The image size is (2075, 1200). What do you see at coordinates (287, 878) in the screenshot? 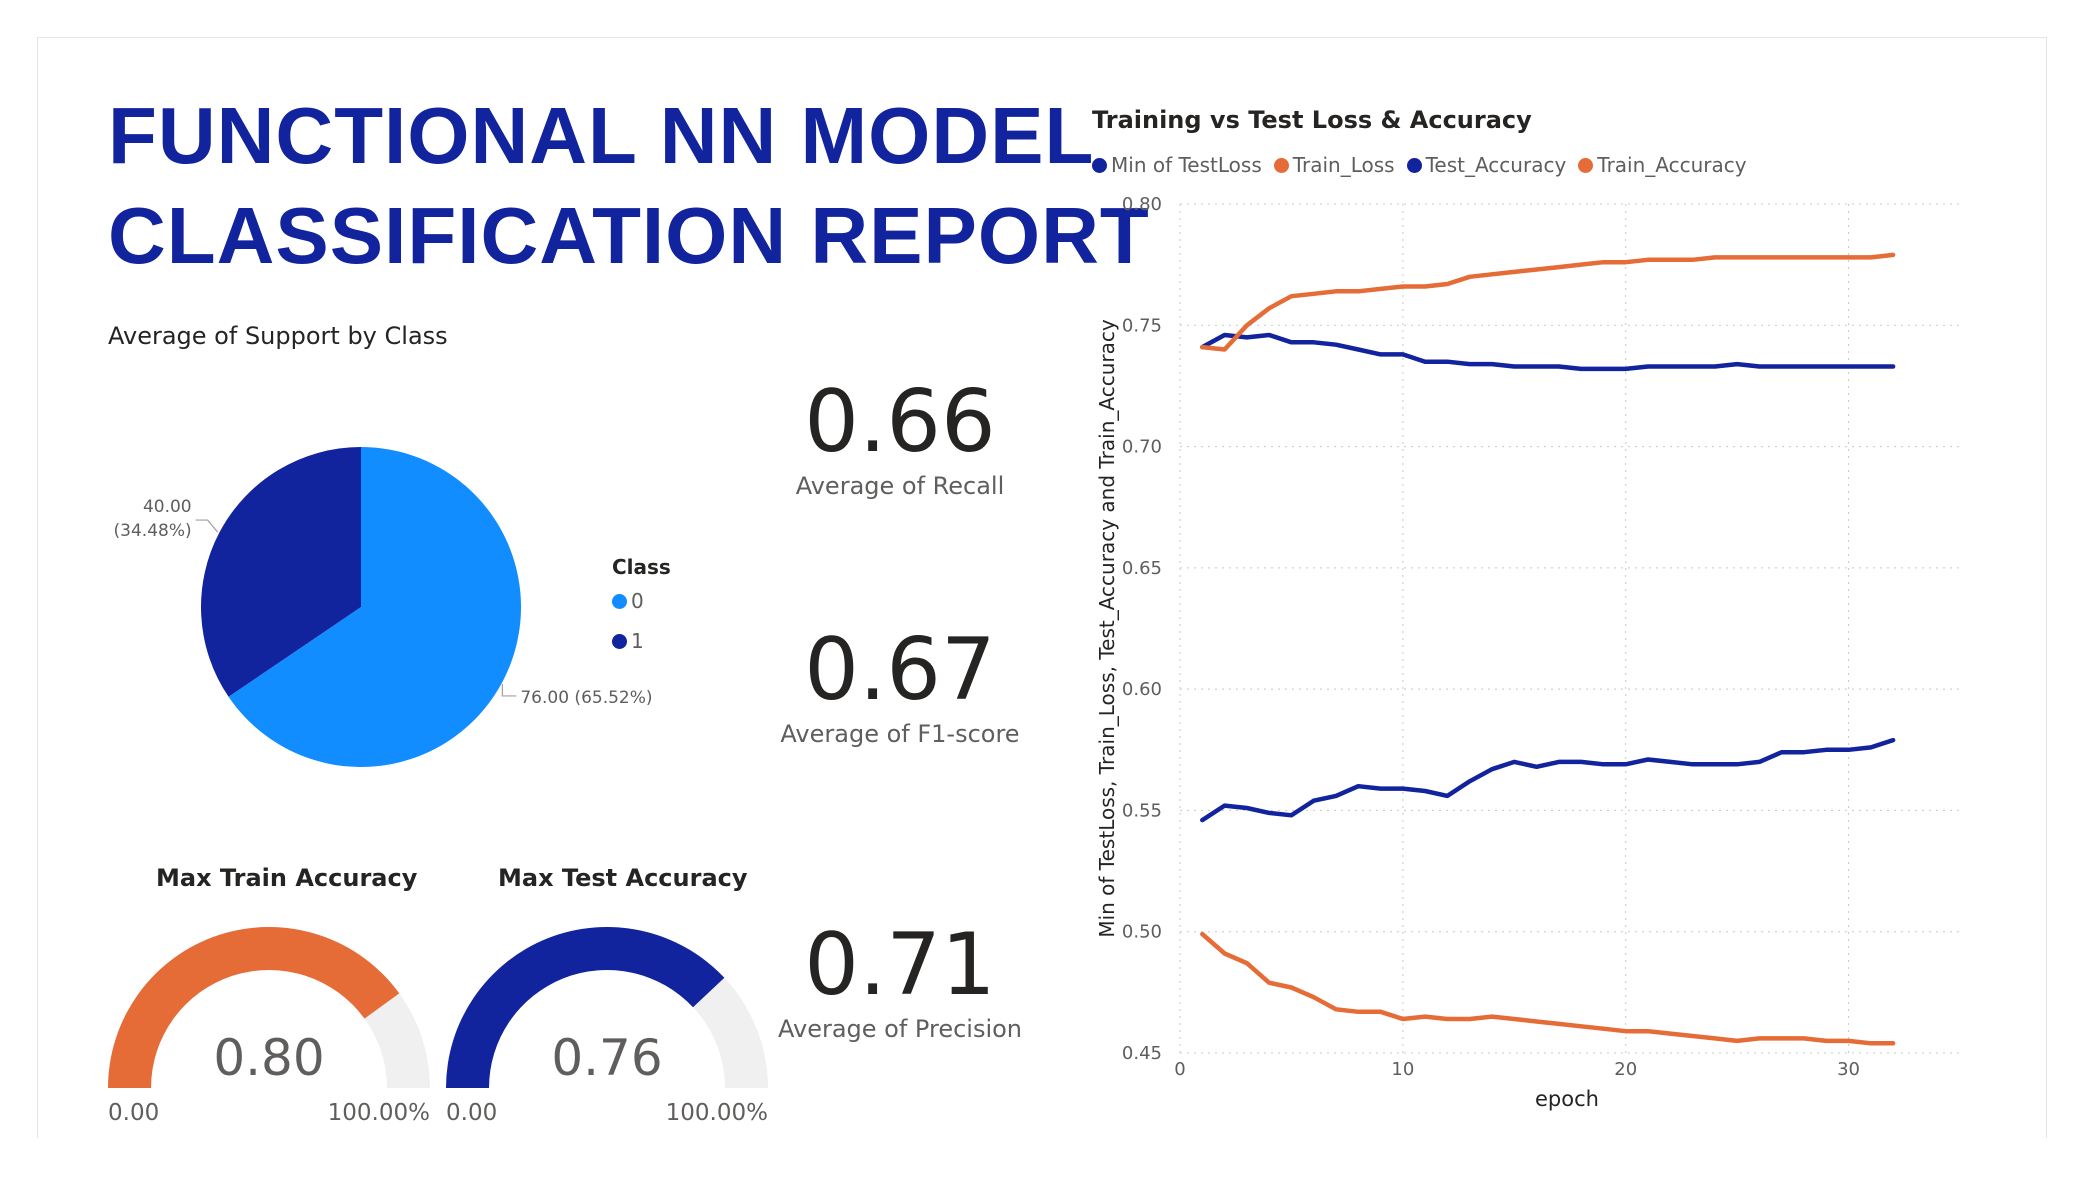
I see `train-gauge-title: Max Train Accuracy` at bounding box center [287, 878].